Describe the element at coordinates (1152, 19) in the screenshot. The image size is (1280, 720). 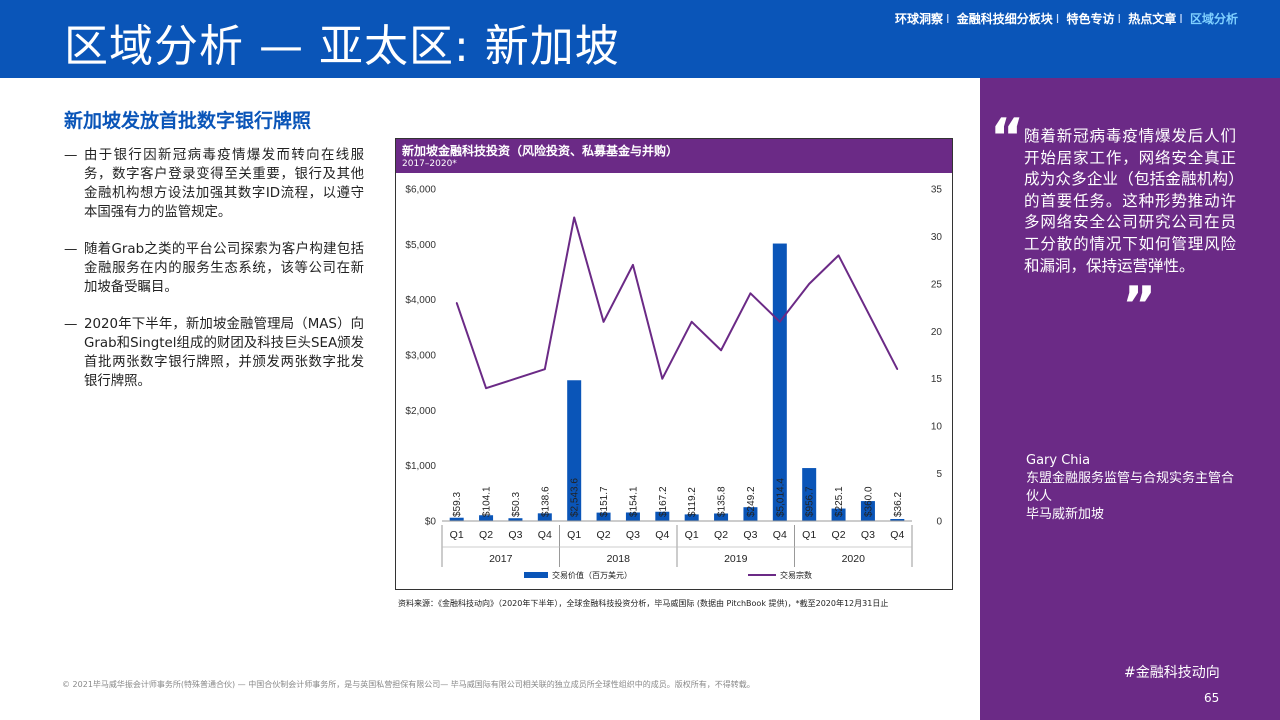
I see `nav-item-hot-articles: 热点文章` at that location.